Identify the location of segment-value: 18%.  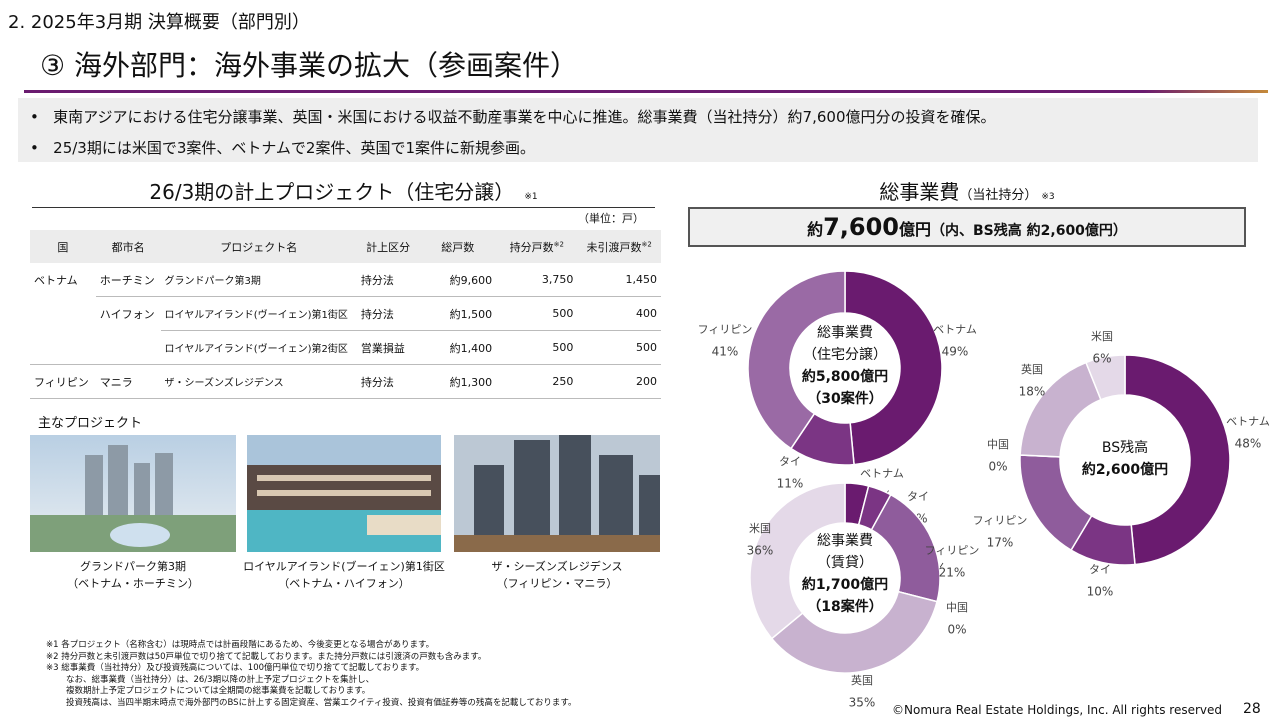
(1032, 392).